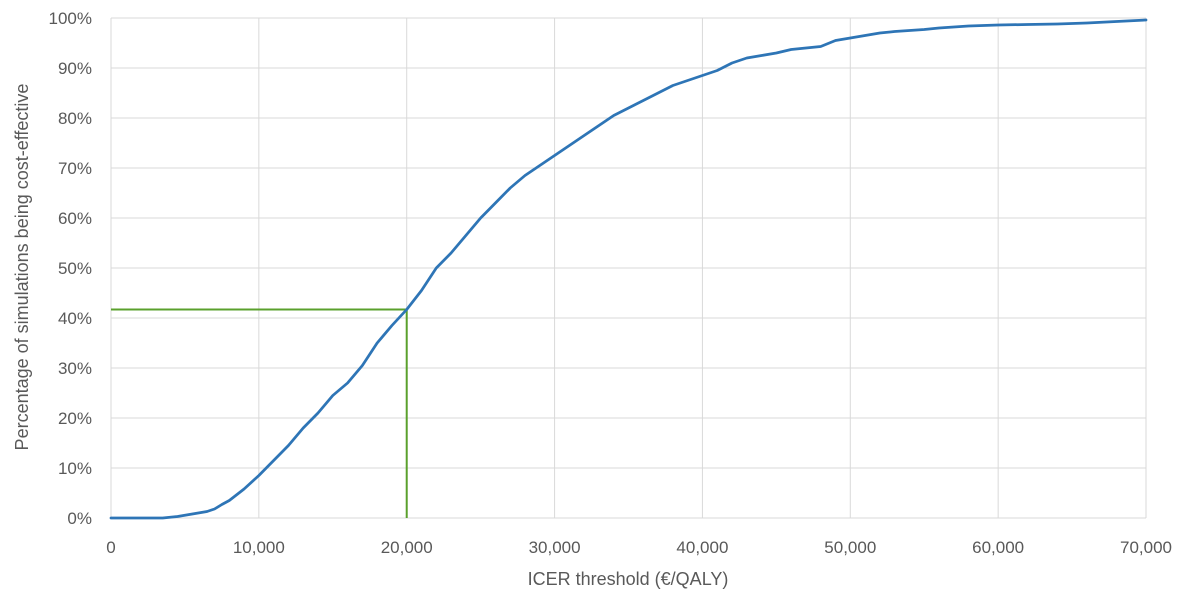 The width and height of the screenshot is (1184, 592). I want to click on y-tick-label: 40%, so click(75, 318).